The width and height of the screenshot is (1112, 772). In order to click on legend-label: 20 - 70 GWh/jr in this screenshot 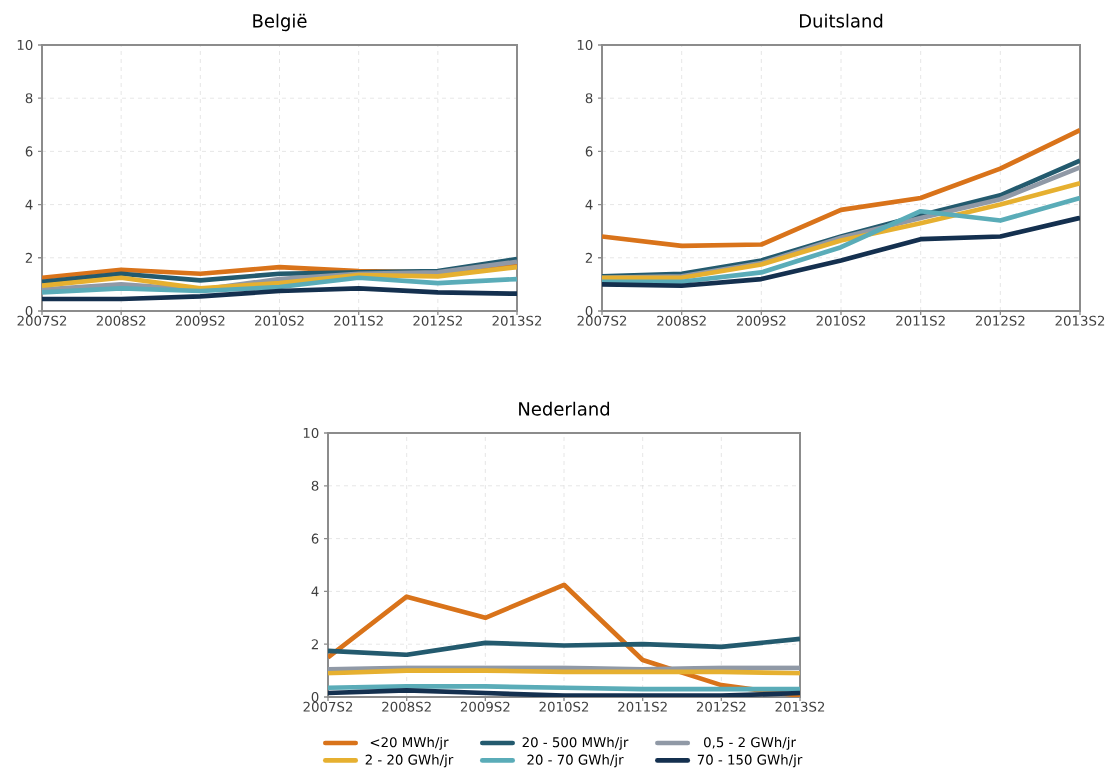, I will do `click(575, 761)`.